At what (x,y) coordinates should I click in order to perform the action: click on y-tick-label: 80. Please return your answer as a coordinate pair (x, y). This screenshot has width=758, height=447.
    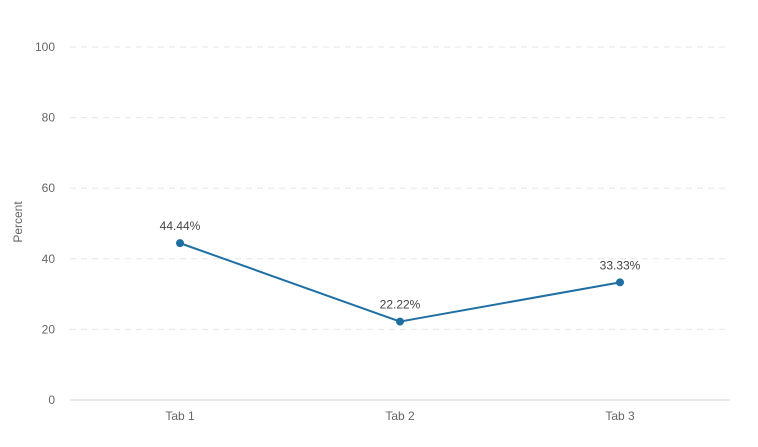
    Looking at the image, I should click on (49, 118).